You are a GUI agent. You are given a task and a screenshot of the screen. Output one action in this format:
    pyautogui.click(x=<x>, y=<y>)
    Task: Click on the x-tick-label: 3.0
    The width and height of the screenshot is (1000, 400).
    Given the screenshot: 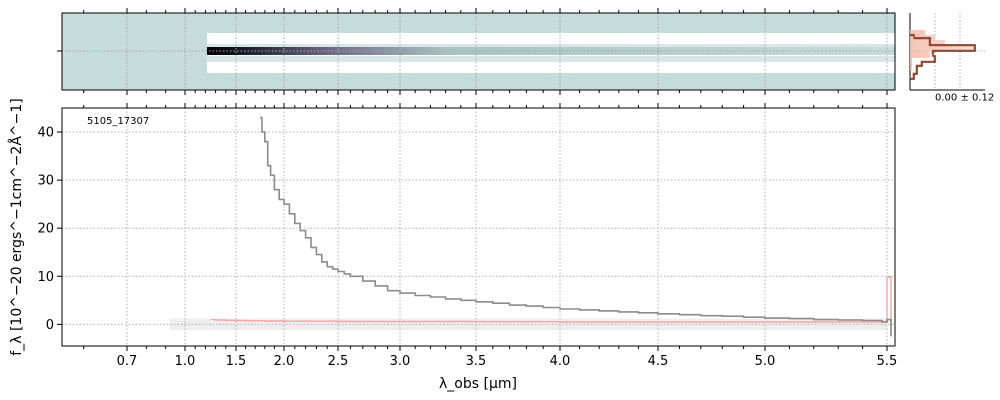 What is the action you would take?
    pyautogui.click(x=400, y=361)
    